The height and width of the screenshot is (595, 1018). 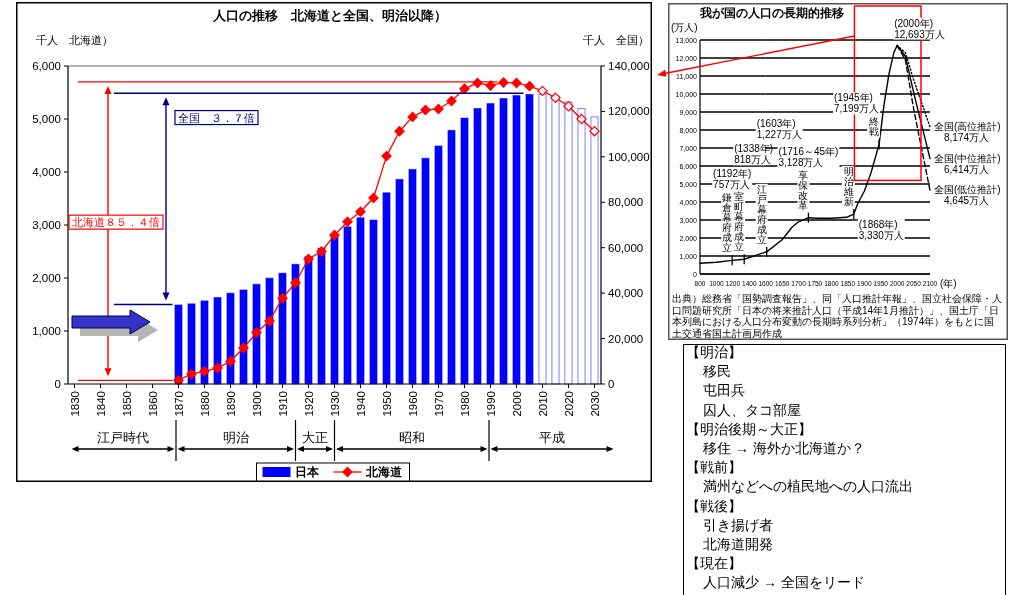 What do you see at coordinates (516, 404) in the screenshot?
I see `x-tick-label: 2000` at bounding box center [516, 404].